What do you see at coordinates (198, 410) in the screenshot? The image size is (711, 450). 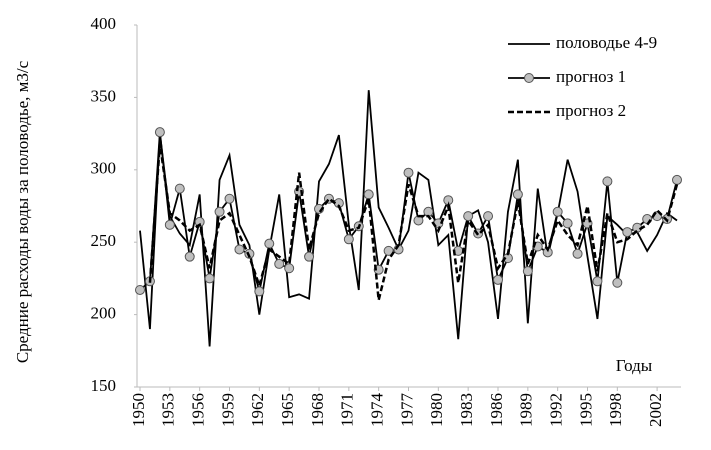 I see `x-tick-label: 1956` at bounding box center [198, 410].